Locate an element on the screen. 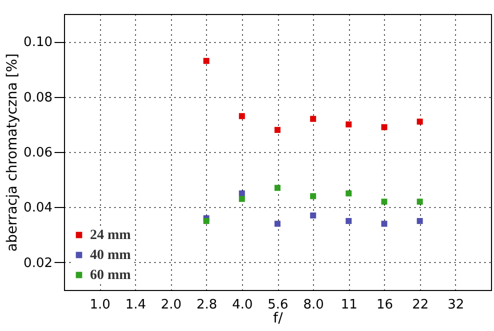 The image size is (494, 331). legend-label: 24 mm is located at coordinates (111, 235).